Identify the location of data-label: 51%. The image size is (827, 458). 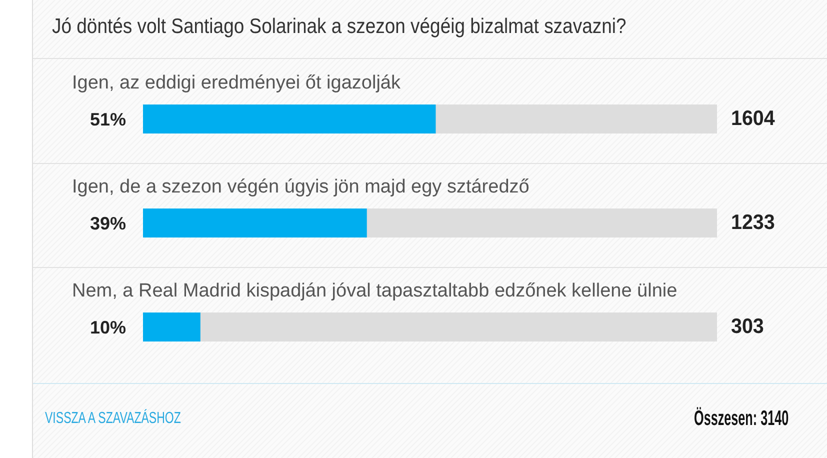
(108, 119).